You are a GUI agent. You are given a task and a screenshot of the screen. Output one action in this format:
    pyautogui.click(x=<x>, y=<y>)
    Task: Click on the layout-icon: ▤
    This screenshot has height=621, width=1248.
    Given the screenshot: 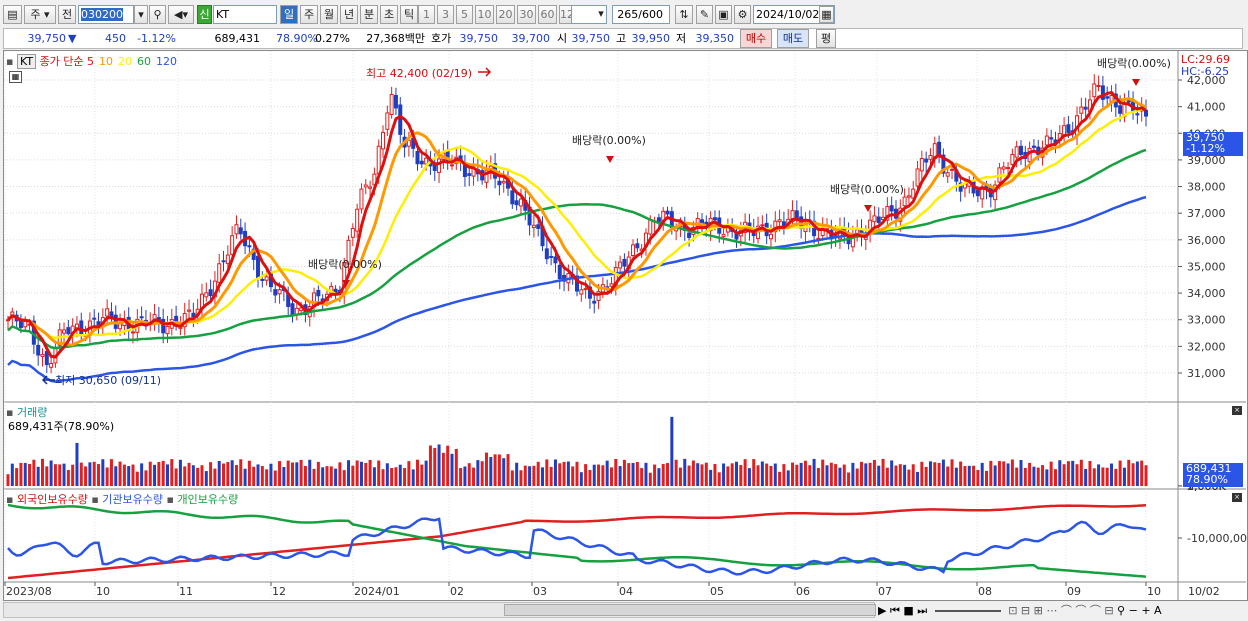 What is the action you would take?
    pyautogui.click(x=12, y=14)
    